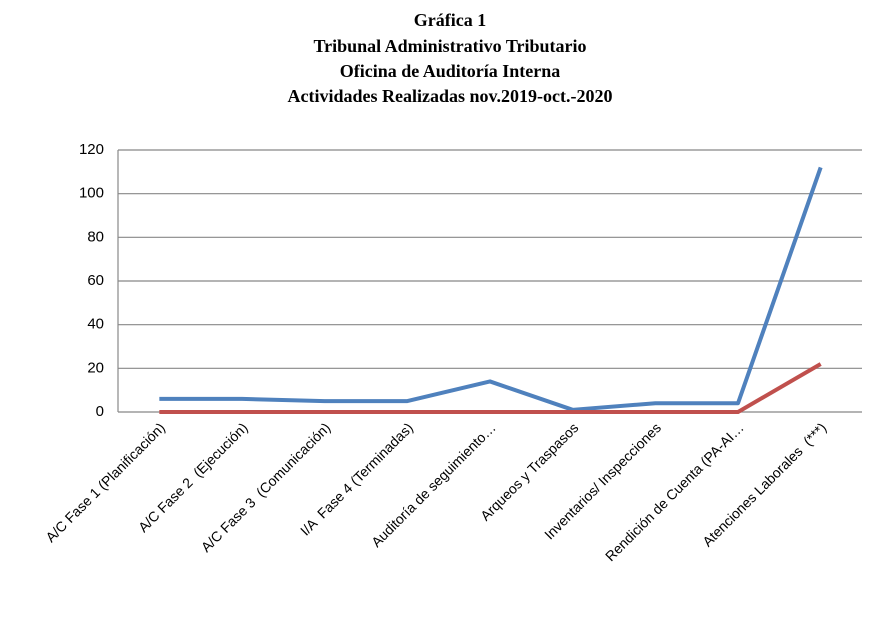 The height and width of the screenshot is (620, 872). I want to click on y-tick-label: 40, so click(95, 324).